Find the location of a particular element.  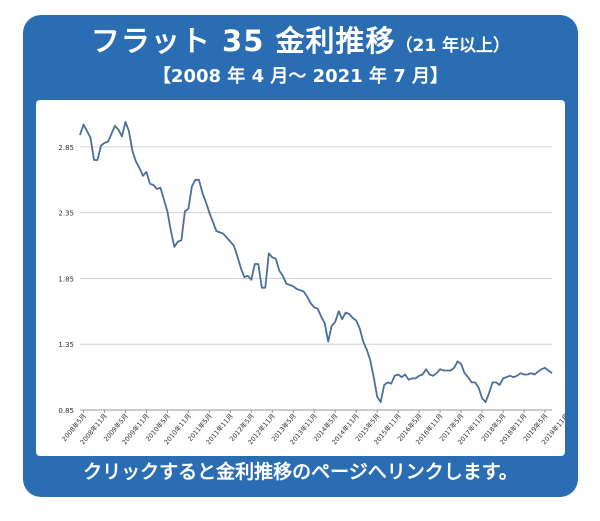

y-tick-label: 0.85 is located at coordinates (66, 411).